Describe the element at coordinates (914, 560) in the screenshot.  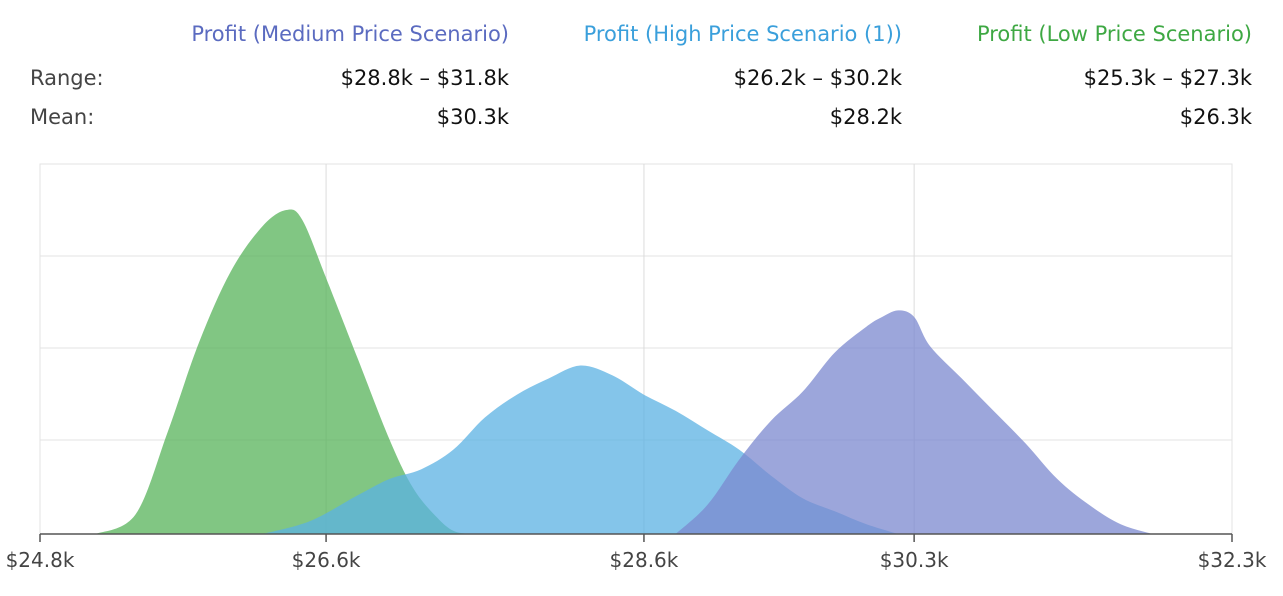
I see `x-tick-label-4: $30.3k` at that location.